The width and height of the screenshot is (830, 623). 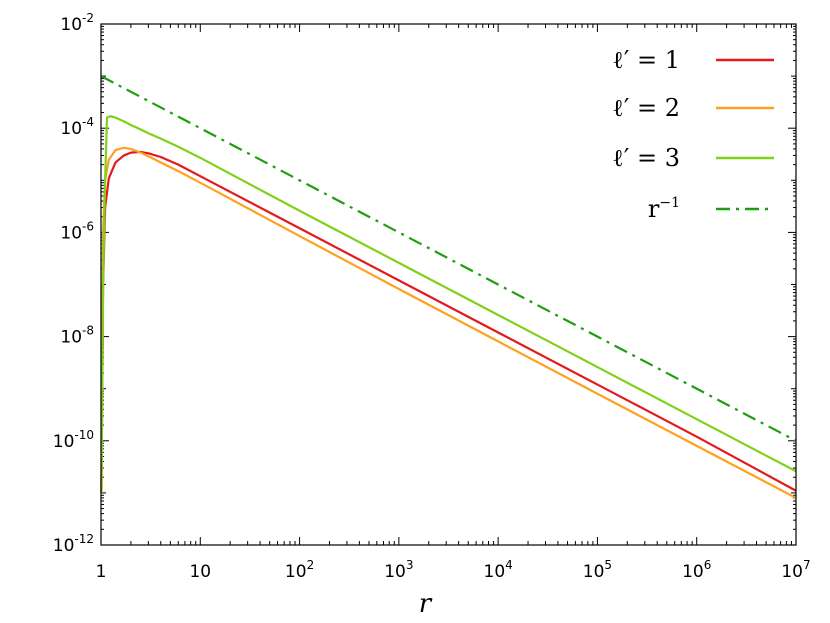 What do you see at coordinates (807, 565) in the screenshot?
I see `x-tick-label-exp: 7` at bounding box center [807, 565].